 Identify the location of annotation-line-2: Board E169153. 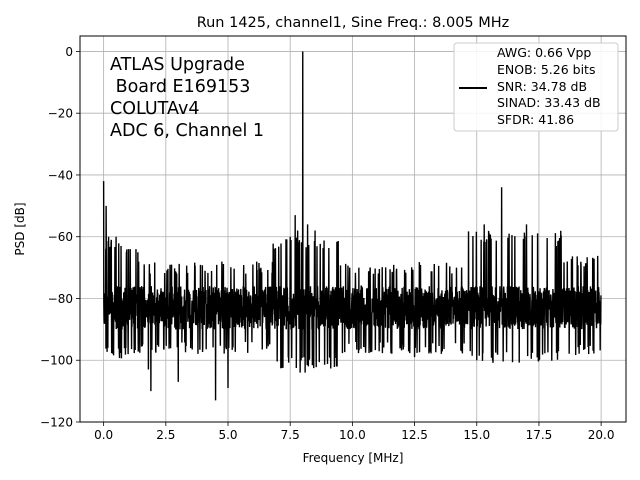
(180, 87).